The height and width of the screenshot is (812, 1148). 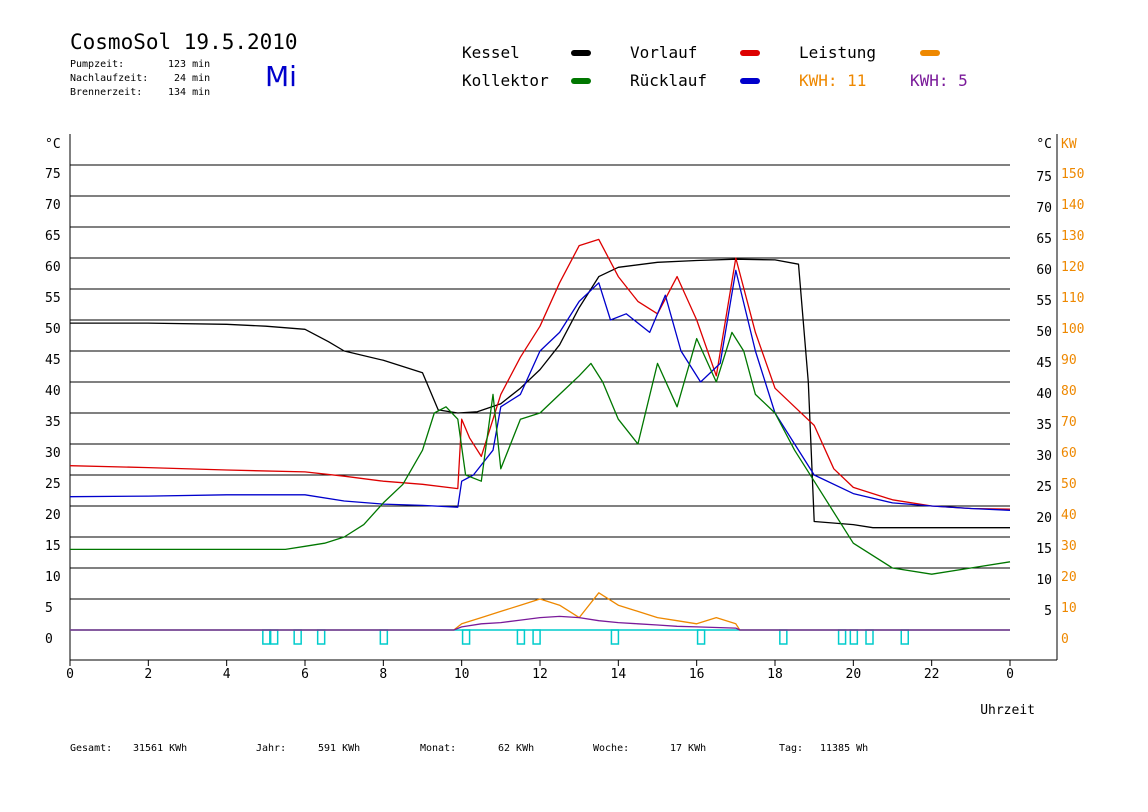 What do you see at coordinates (1044, 208) in the screenshot?
I see `y-right-c-tick-label: 70` at bounding box center [1044, 208].